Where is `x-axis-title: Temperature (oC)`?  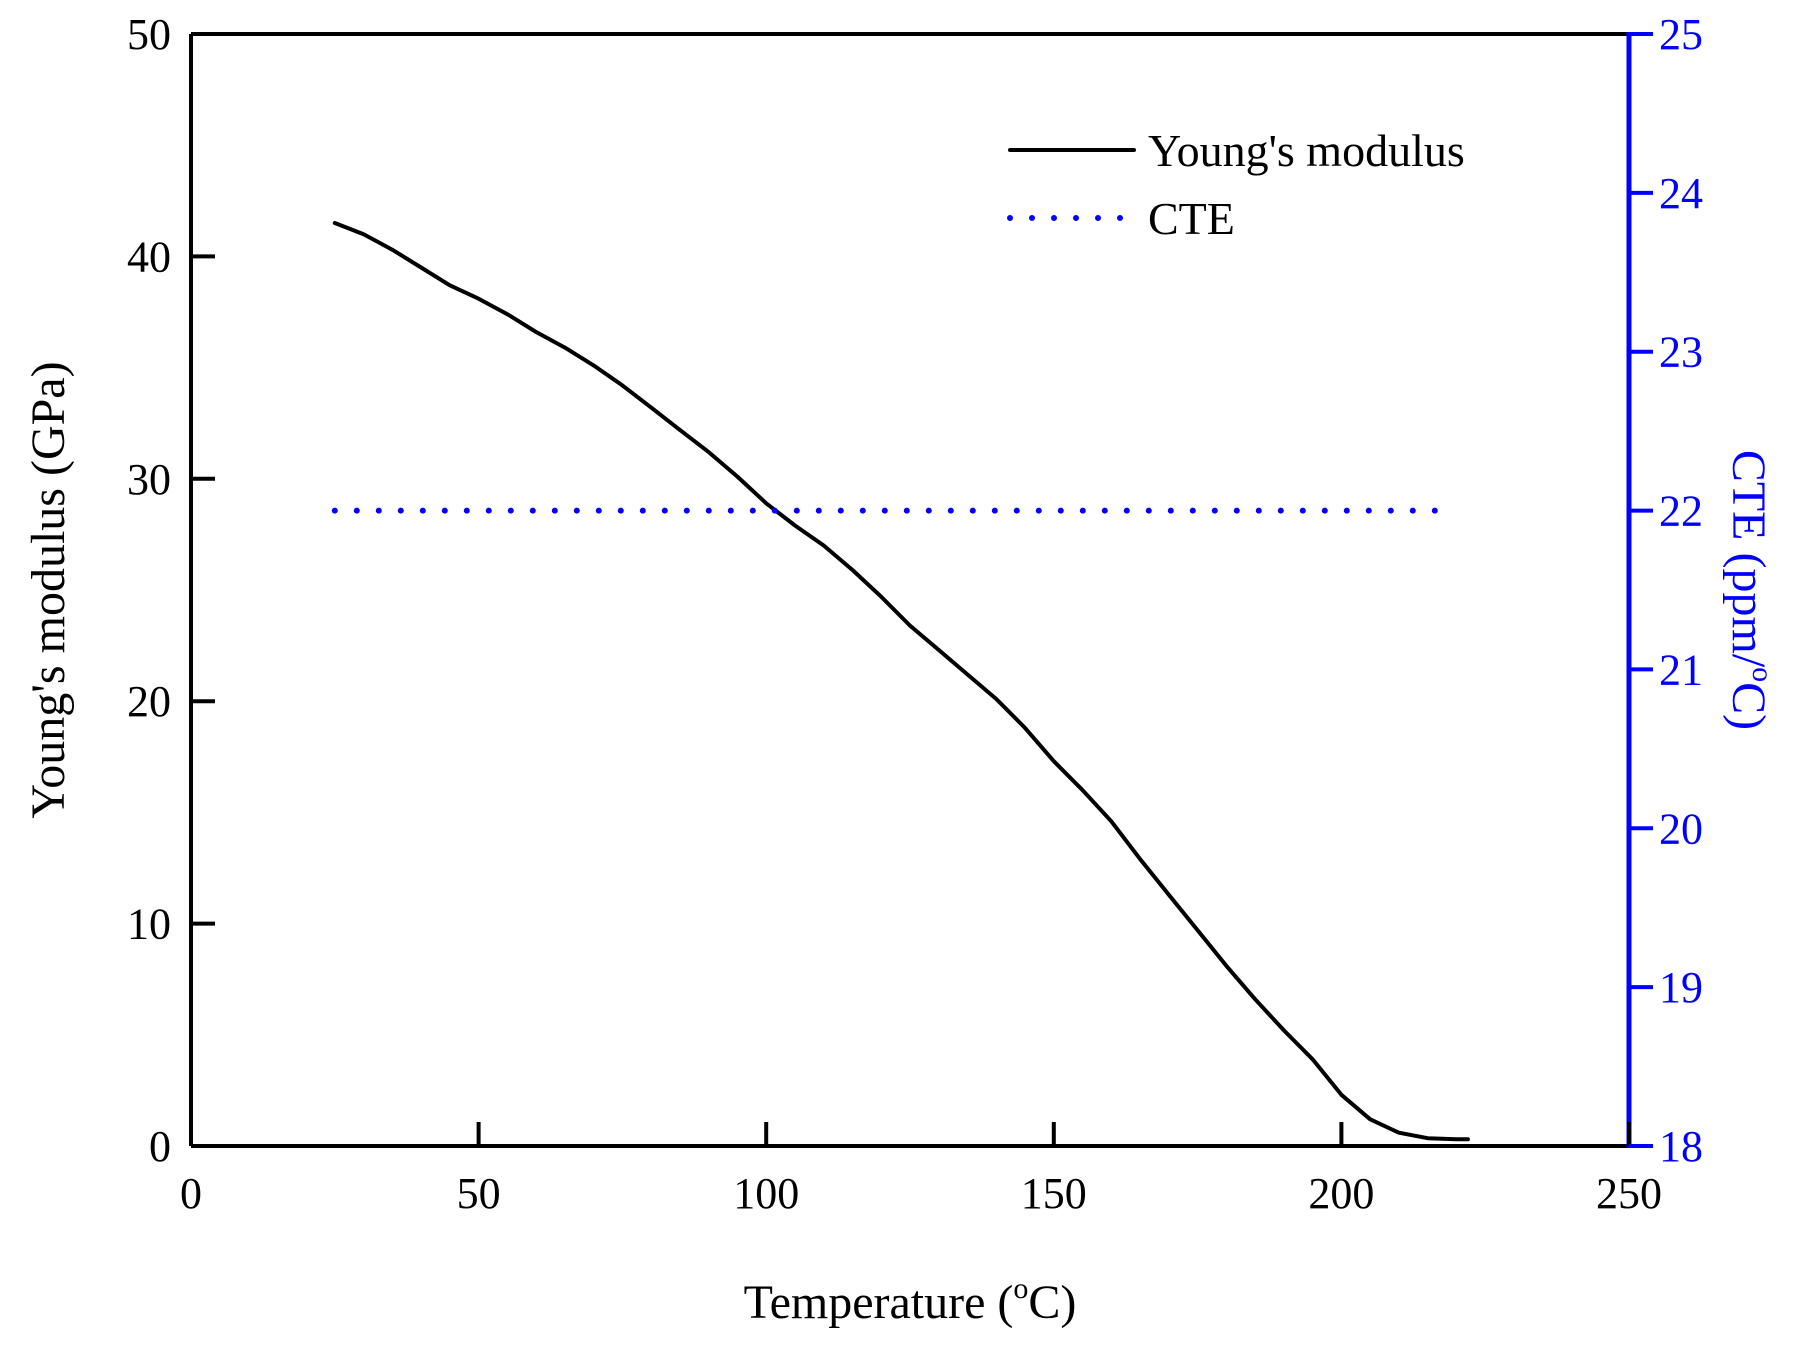
x-axis-title: Temperature (oC) is located at coordinates (910, 1300).